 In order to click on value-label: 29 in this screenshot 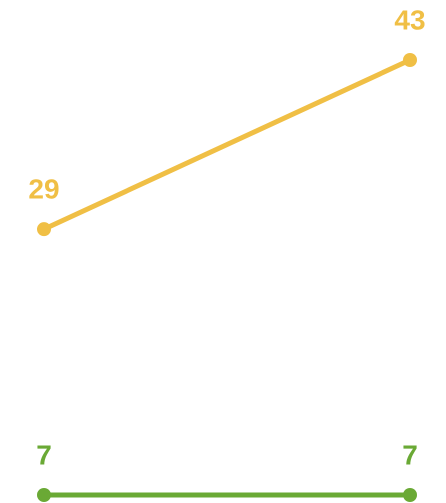, I will do `click(43, 189)`.